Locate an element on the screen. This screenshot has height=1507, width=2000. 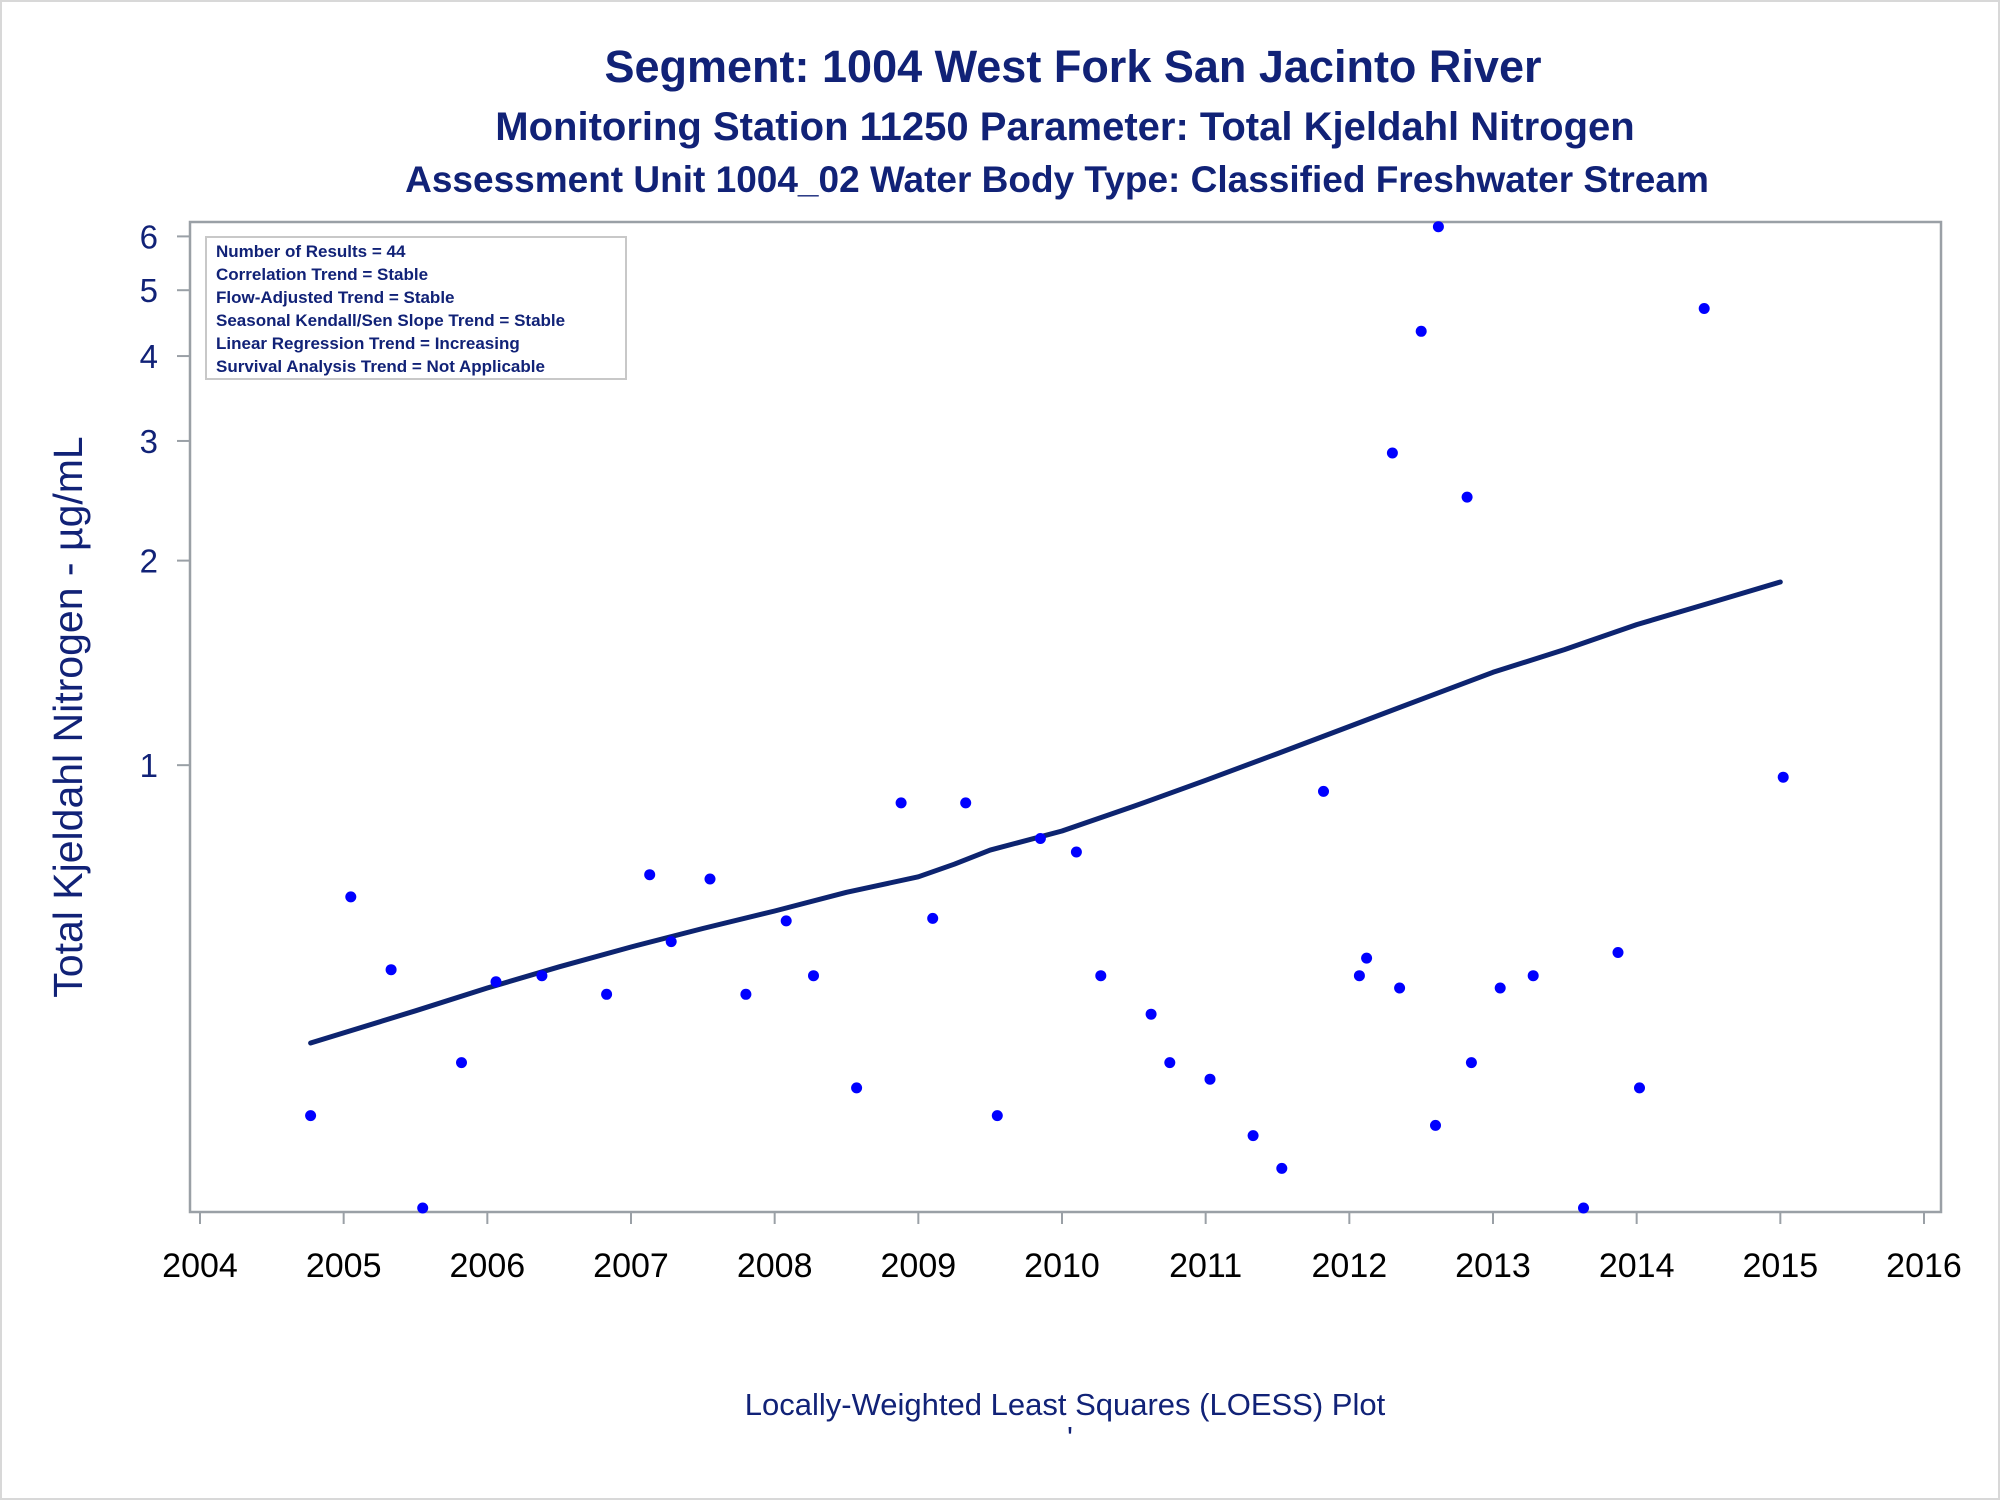
y-tick-label: 6 is located at coordinates (149, 236).